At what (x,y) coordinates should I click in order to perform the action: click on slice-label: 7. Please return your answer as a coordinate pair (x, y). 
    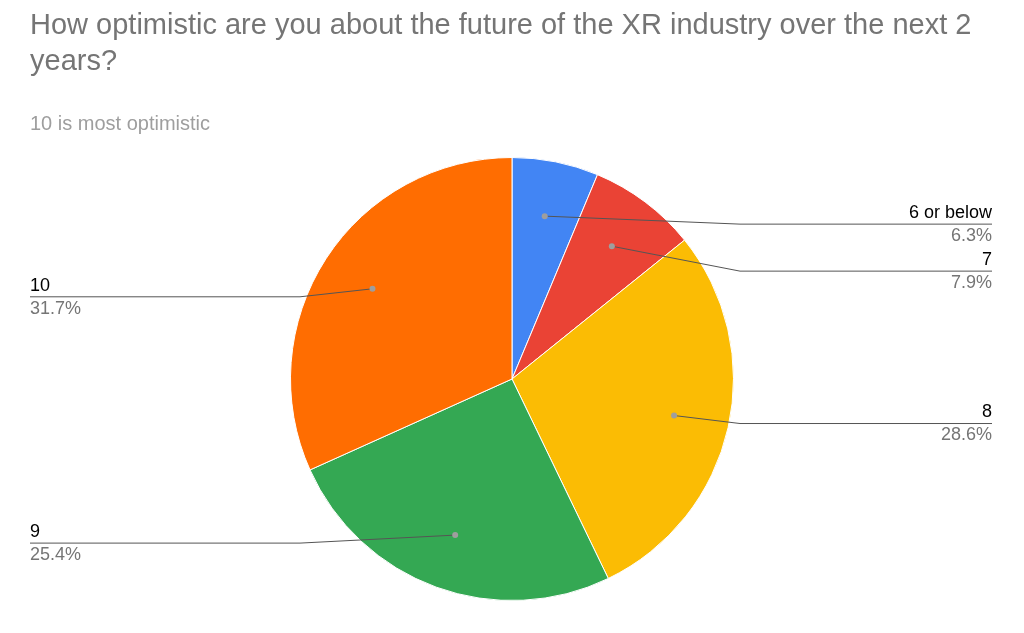
    Looking at the image, I should click on (986, 259).